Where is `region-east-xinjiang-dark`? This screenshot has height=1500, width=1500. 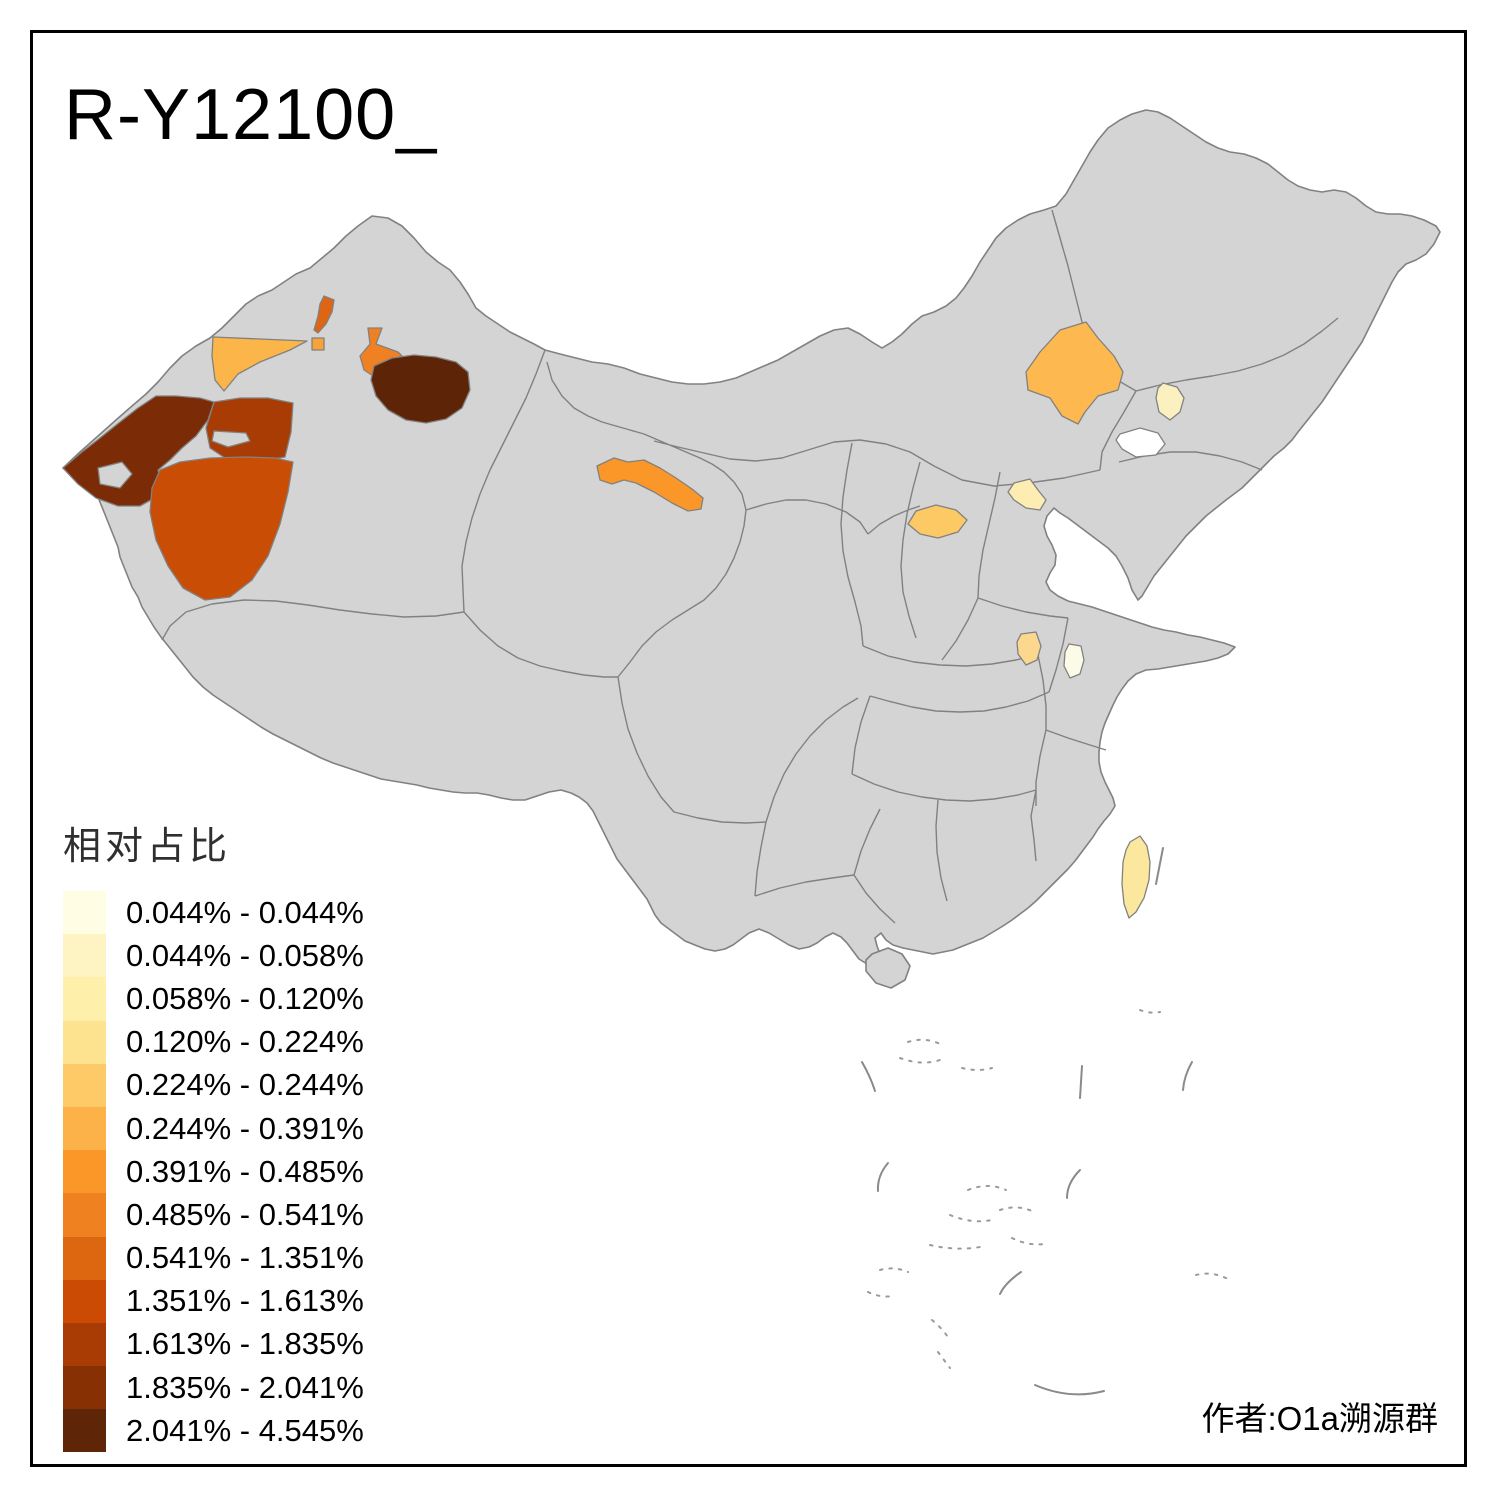
region-east-xinjiang-dark is located at coordinates (420, 389).